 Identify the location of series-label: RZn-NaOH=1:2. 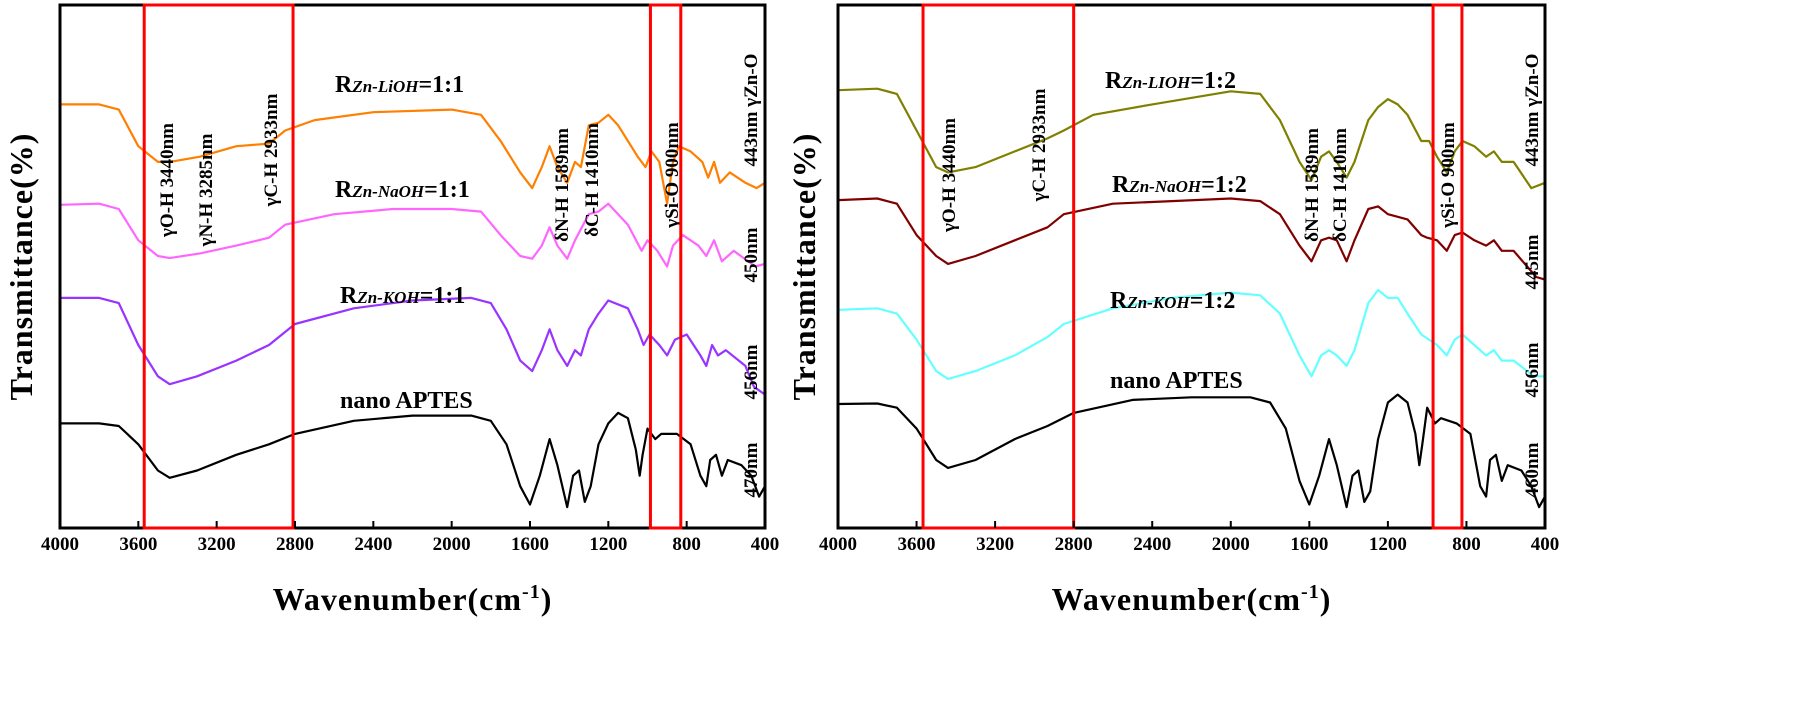
(1179, 185).